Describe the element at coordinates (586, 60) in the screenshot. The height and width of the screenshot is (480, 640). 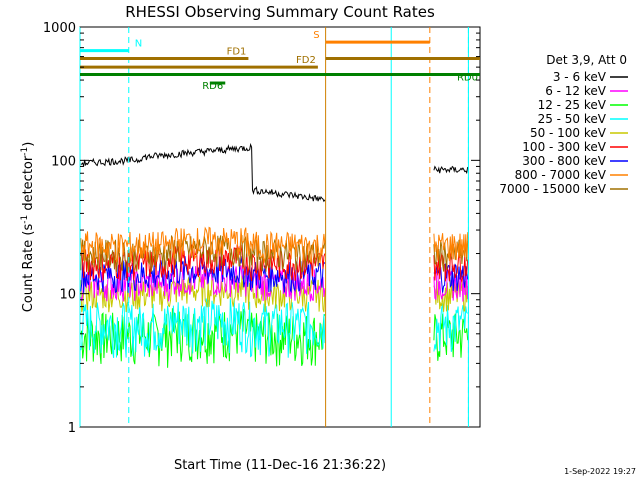
I see `legend-title: Det 3,9, Att 0` at that location.